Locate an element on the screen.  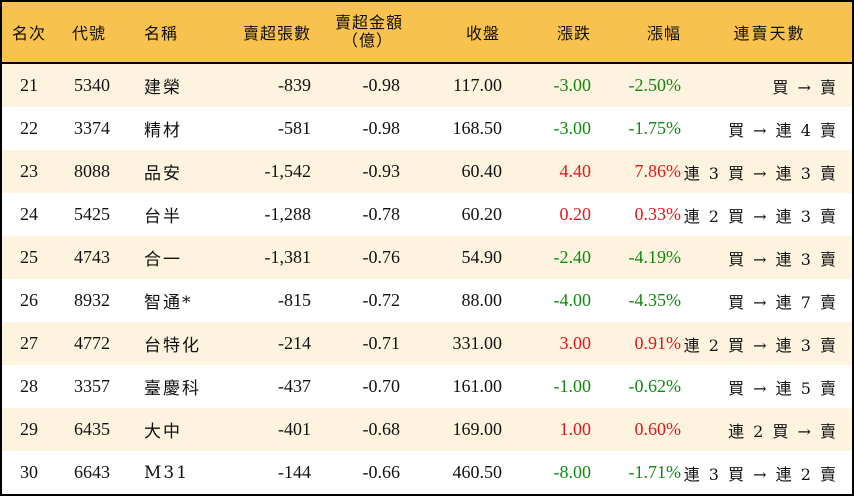
cell-rank: 27 is located at coordinates (29, 343).